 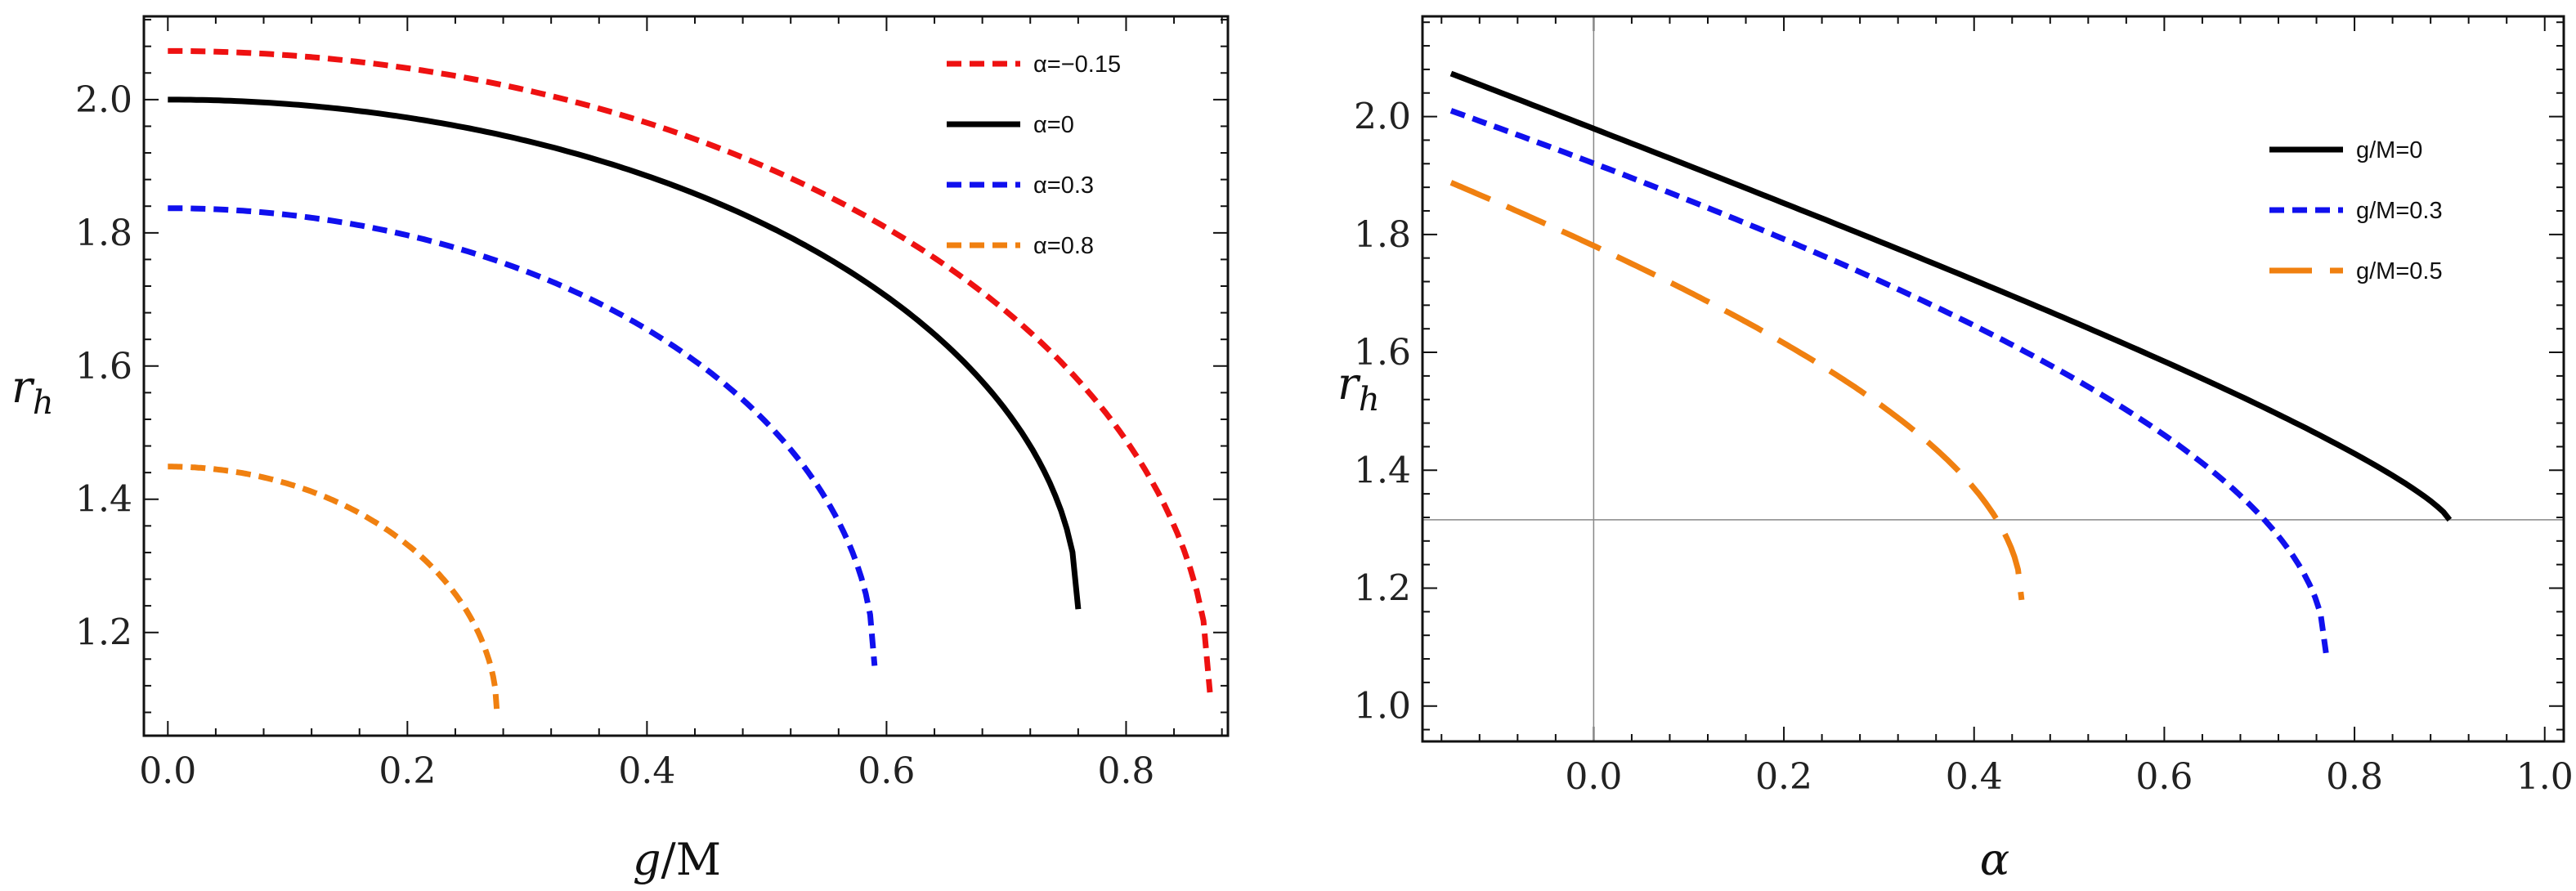 What do you see at coordinates (2545, 777) in the screenshot?
I see `x-tick-label: 1.0` at bounding box center [2545, 777].